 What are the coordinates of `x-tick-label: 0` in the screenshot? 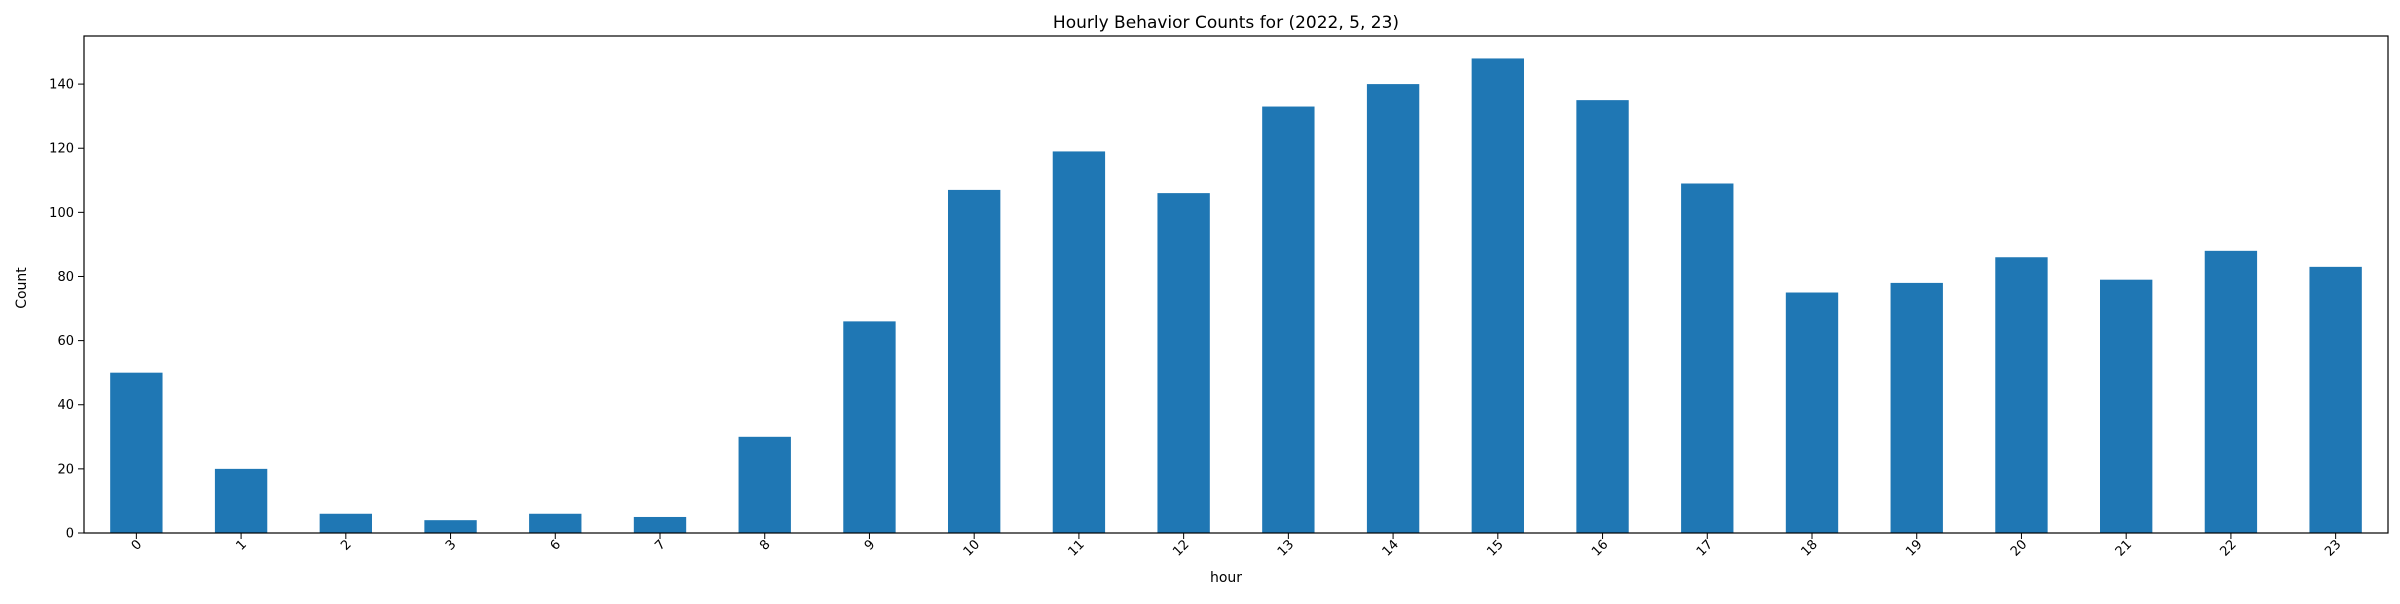 It's located at (137, 545).